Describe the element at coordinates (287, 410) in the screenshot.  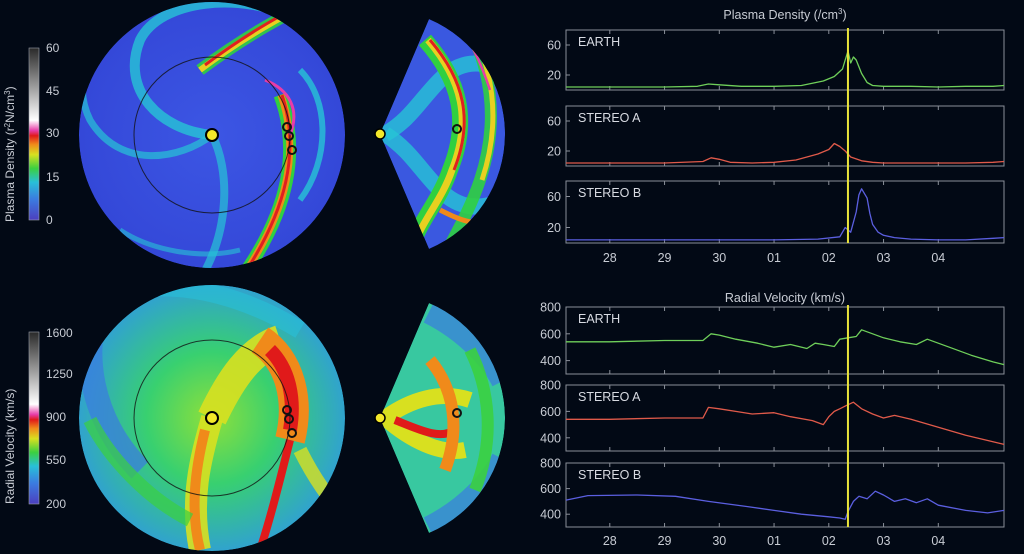
I see `stereo-a-marker-velocity` at that location.